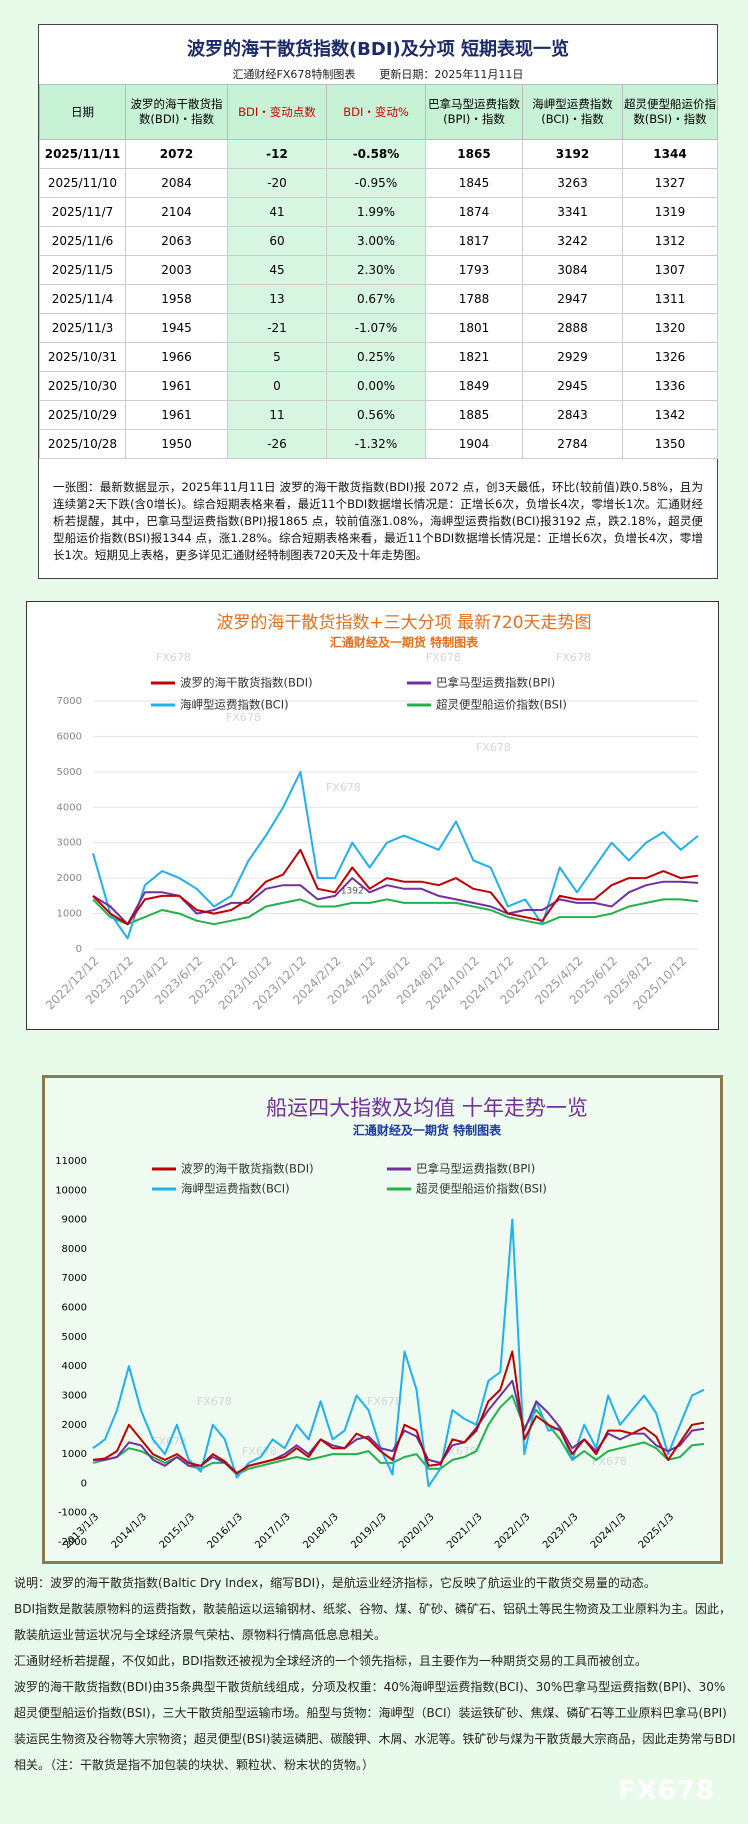 The image size is (748, 1824). Describe the element at coordinates (176, 270) in the screenshot. I see `table-cell: 2003` at that location.